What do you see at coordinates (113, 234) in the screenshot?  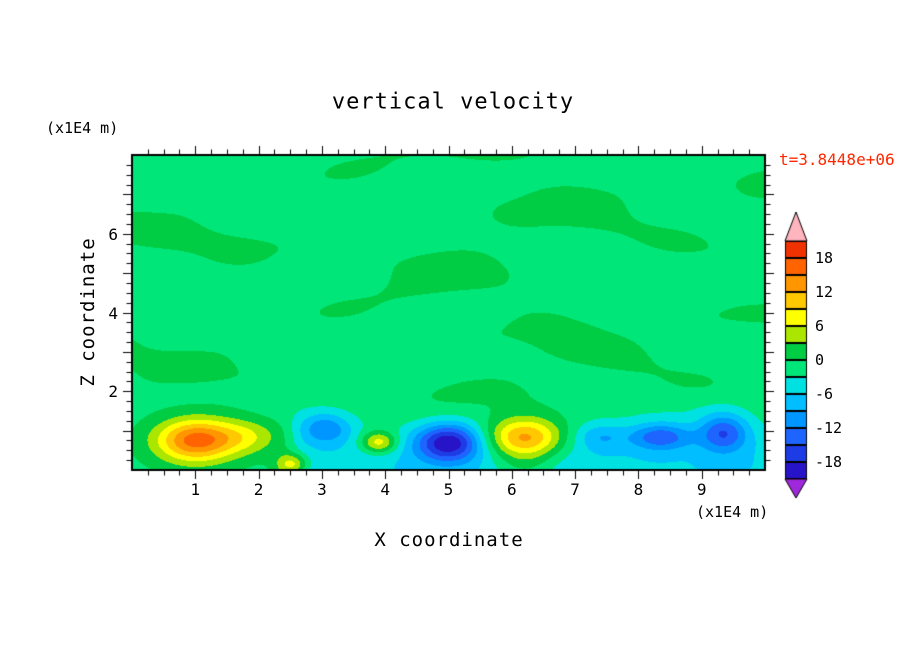 I see `z-tick-label: 6` at bounding box center [113, 234].